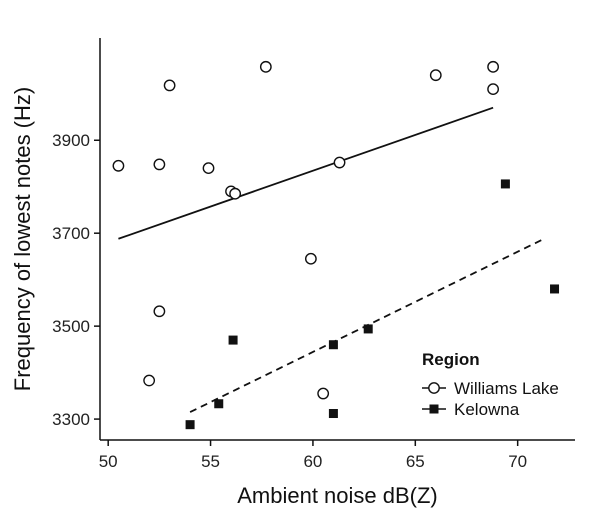 The width and height of the screenshot is (600, 508). I want to click on x-tick-label: 70, so click(517, 461).